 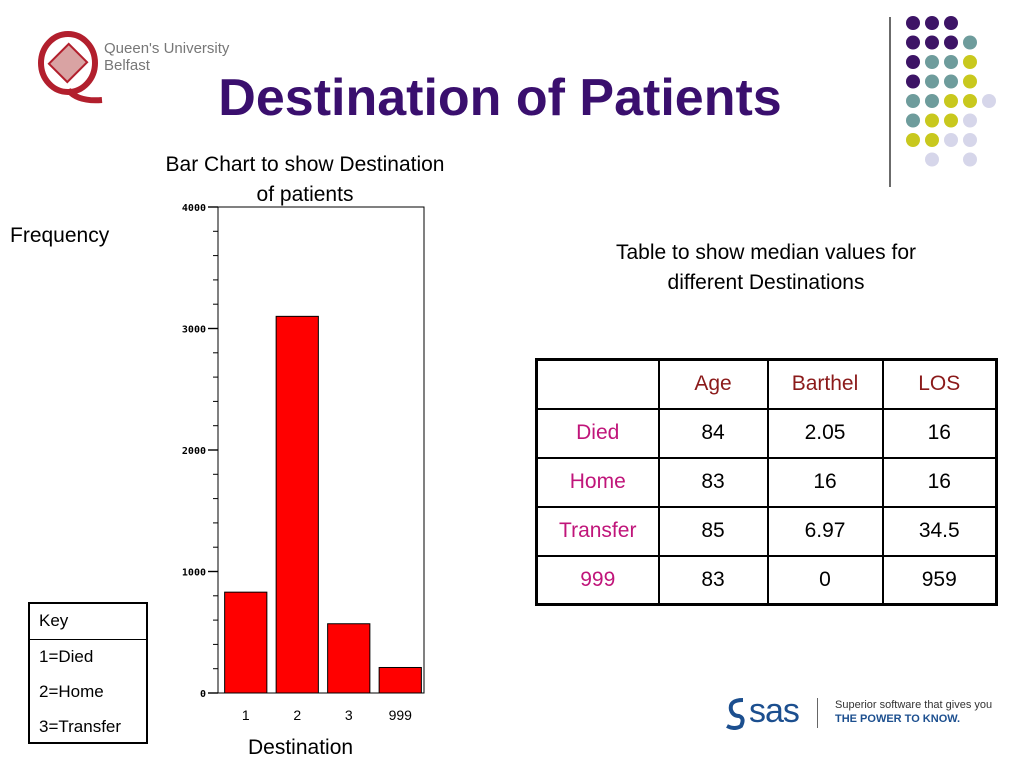 I want to click on sas-swirl-icon, so click(x=735, y=714).